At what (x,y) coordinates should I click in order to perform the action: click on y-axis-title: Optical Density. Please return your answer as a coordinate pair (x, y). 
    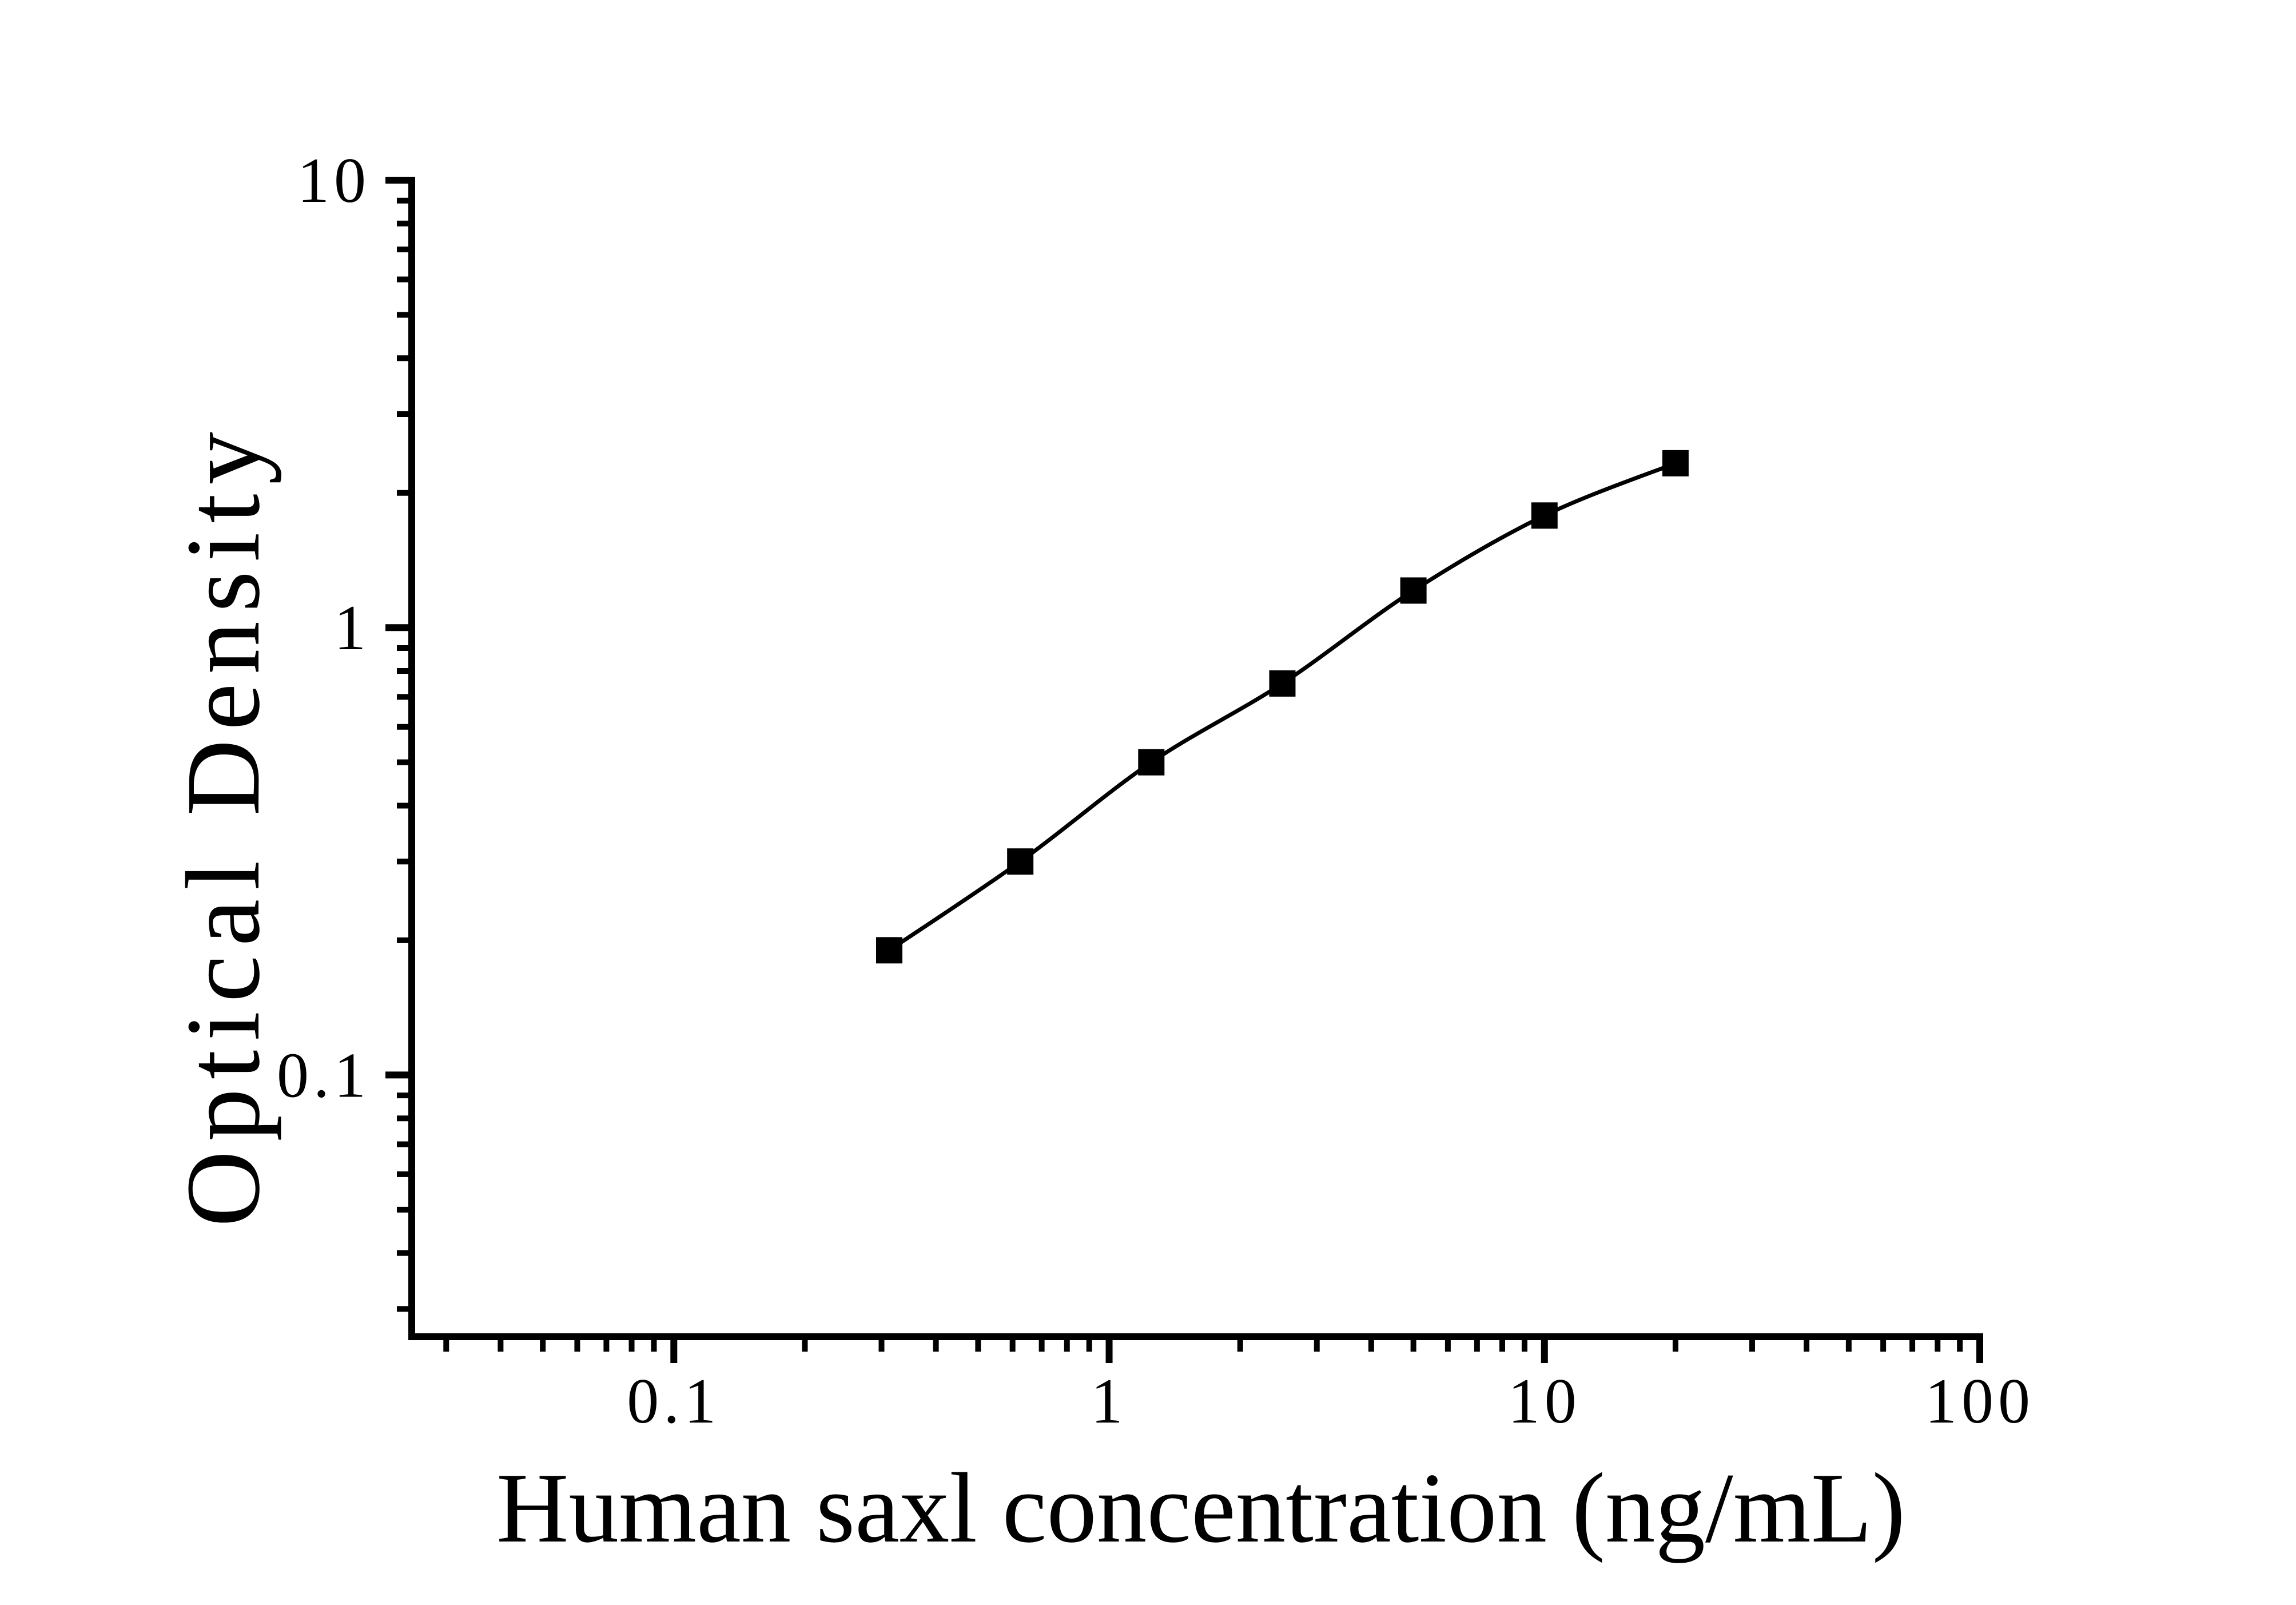
    Looking at the image, I should click on (224, 825).